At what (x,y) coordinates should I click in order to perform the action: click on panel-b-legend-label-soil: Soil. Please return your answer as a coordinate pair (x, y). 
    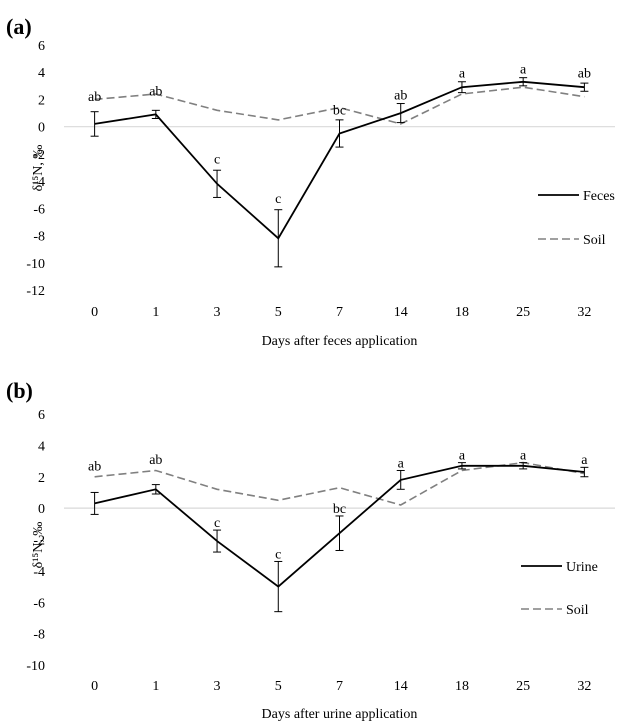
    Looking at the image, I should click on (577, 610).